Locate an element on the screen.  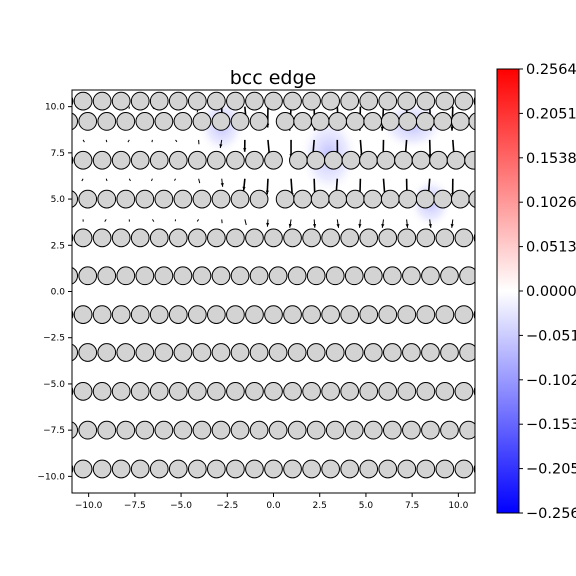
colorbar-tick-label: 0.2051 is located at coordinates (551, 114).